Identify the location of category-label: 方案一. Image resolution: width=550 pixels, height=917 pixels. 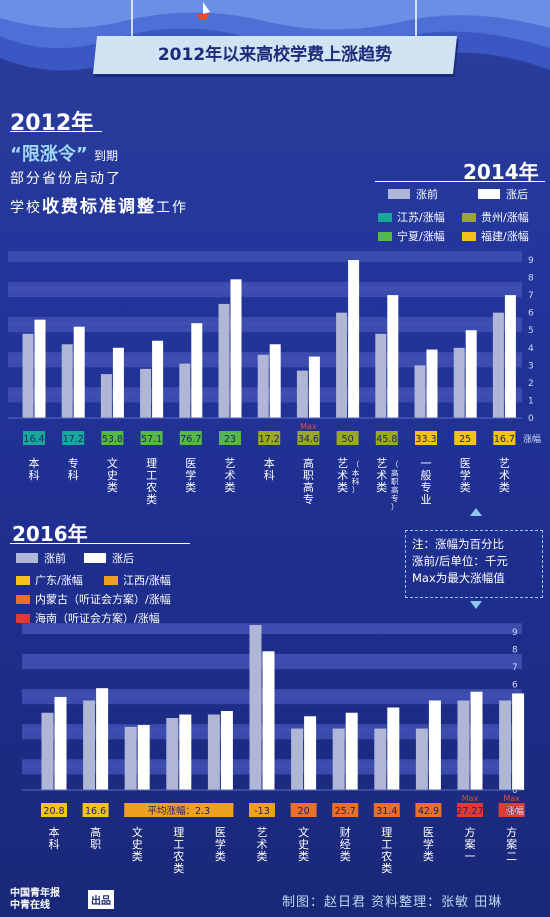
(470, 844).